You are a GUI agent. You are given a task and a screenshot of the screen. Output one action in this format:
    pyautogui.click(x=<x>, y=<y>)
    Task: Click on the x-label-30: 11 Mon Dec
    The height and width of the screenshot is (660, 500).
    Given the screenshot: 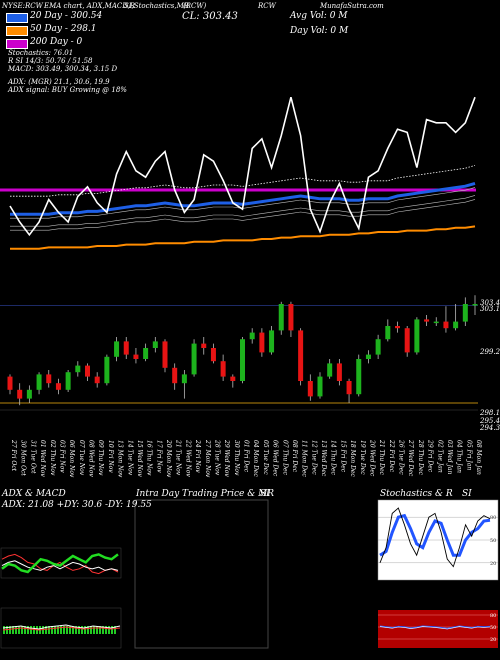 What is the action you would take?
    pyautogui.click(x=304, y=458)
    